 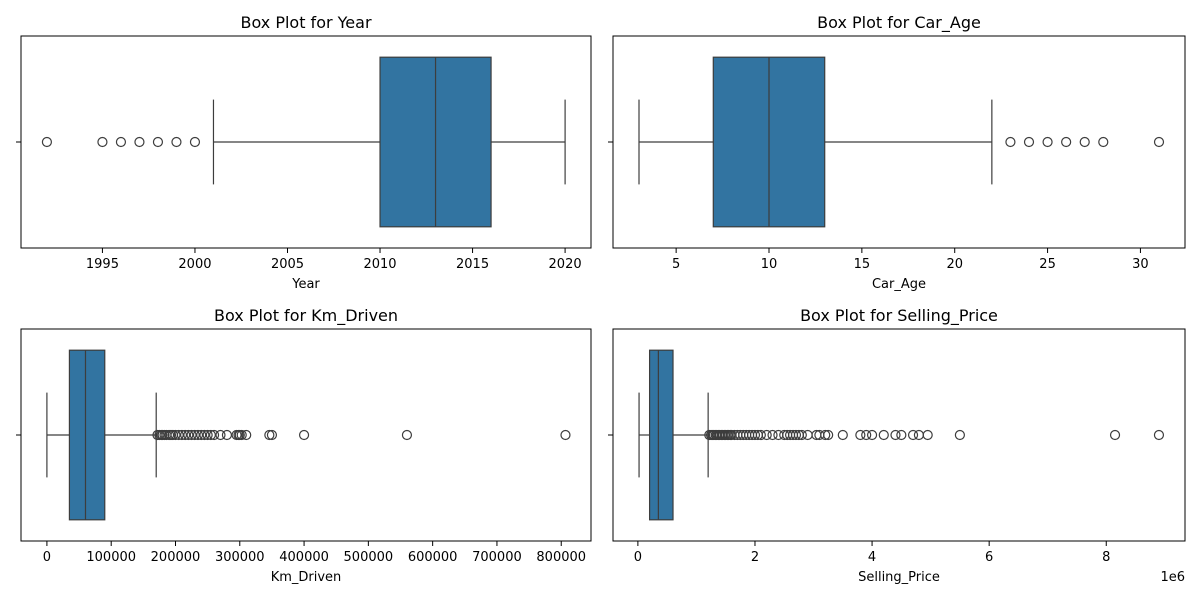 I want to click on x-tick-label: 10, so click(x=769, y=264).